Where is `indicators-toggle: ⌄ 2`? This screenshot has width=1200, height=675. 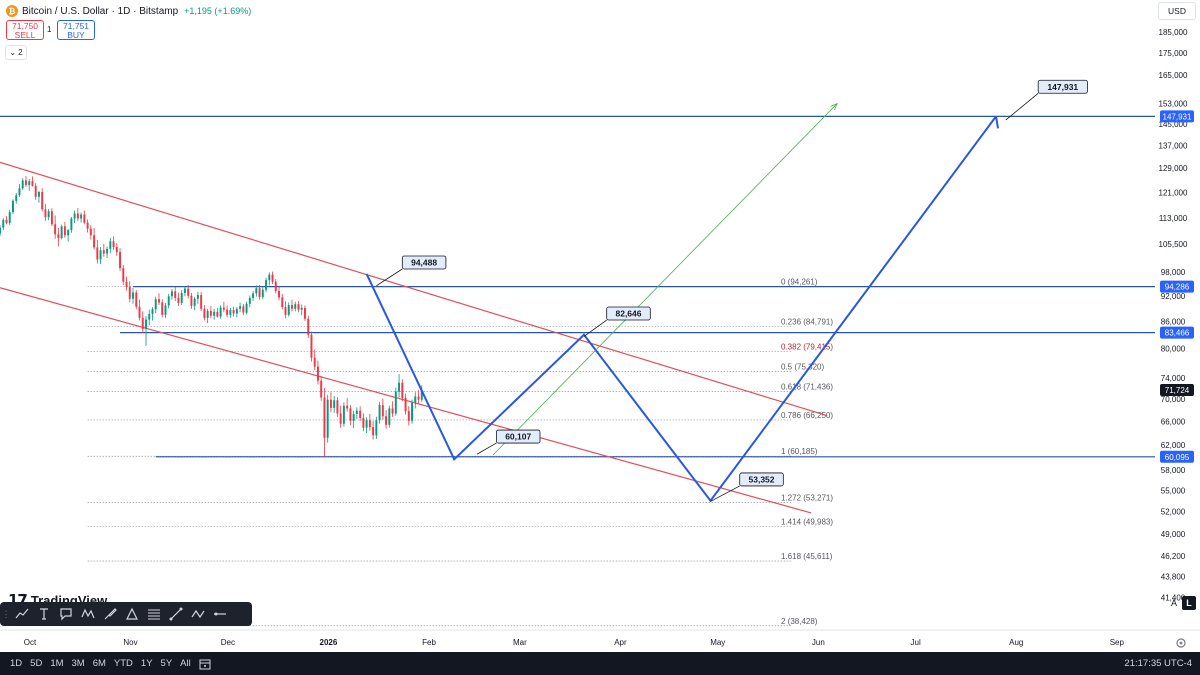
indicators-toggle: ⌄ 2 is located at coordinates (16, 52).